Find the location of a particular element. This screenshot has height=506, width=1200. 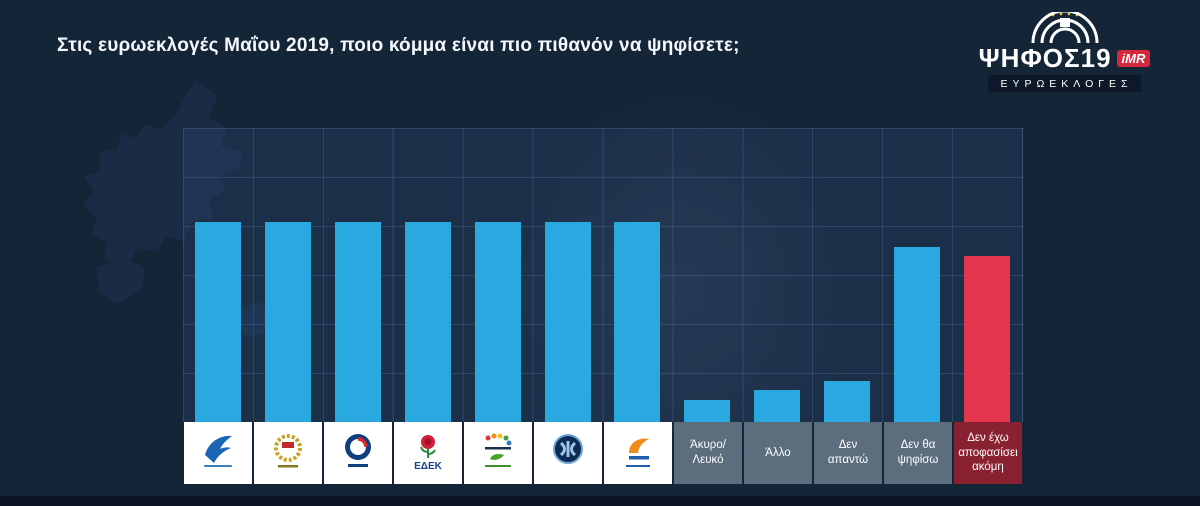

label-cell-wrap: Δεν απαντώ is located at coordinates (848, 453).